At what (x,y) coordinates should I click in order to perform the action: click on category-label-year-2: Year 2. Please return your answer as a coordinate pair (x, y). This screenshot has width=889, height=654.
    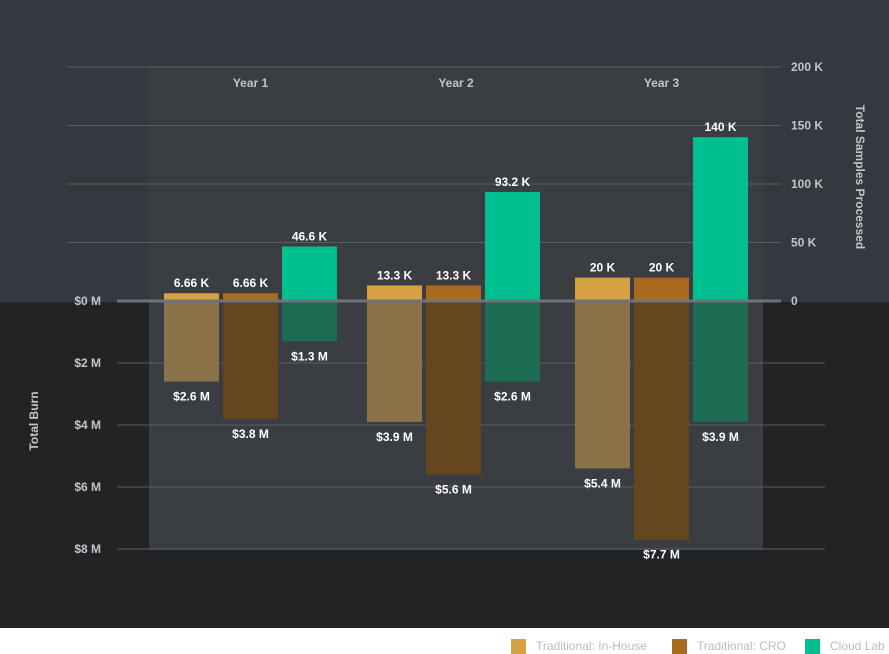
    Looking at the image, I should click on (456, 83).